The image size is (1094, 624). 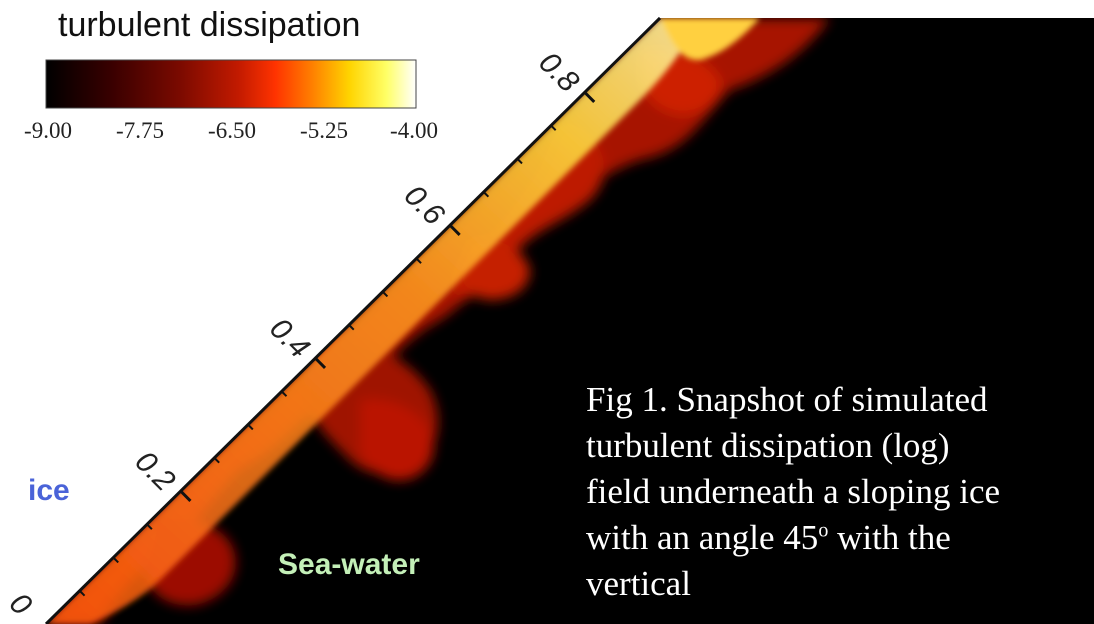 What do you see at coordinates (638, 583) in the screenshot?
I see `caption-line: vertical` at bounding box center [638, 583].